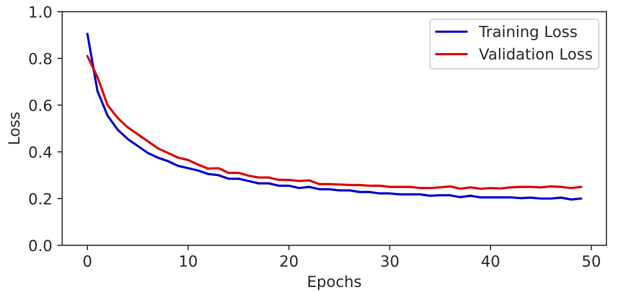 Image resolution: width=622 pixels, height=292 pixels. I want to click on y-tick-label: 0.4, so click(40, 152).